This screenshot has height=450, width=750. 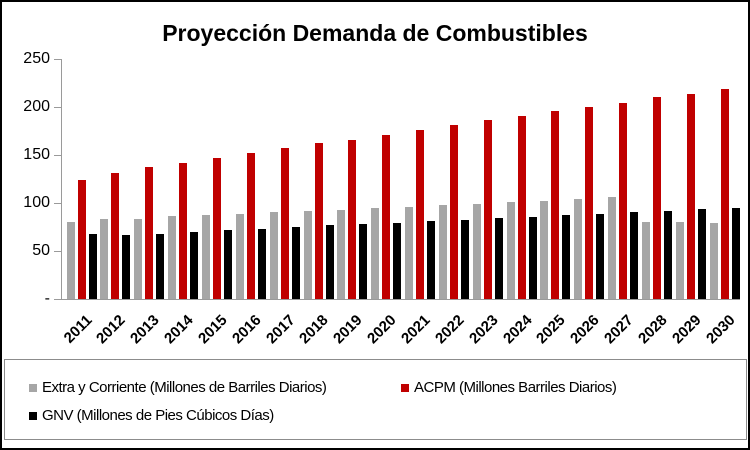 What do you see at coordinates (409, 253) in the screenshot?
I see `bar-series0-2021` at bounding box center [409, 253].